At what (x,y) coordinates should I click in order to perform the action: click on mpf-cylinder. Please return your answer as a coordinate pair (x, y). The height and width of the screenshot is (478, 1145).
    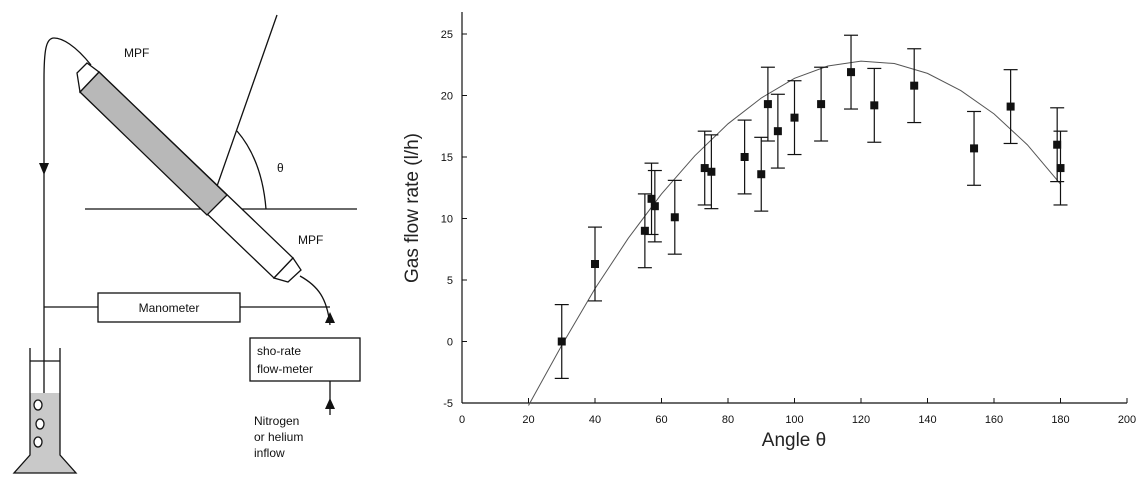
    Looking at the image, I should click on (189, 172).